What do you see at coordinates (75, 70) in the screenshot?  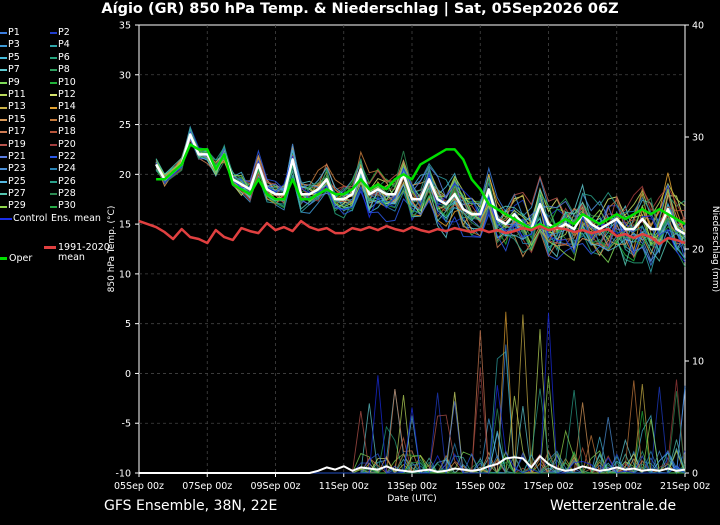 I see `legend-entry: P8` at bounding box center [75, 70].